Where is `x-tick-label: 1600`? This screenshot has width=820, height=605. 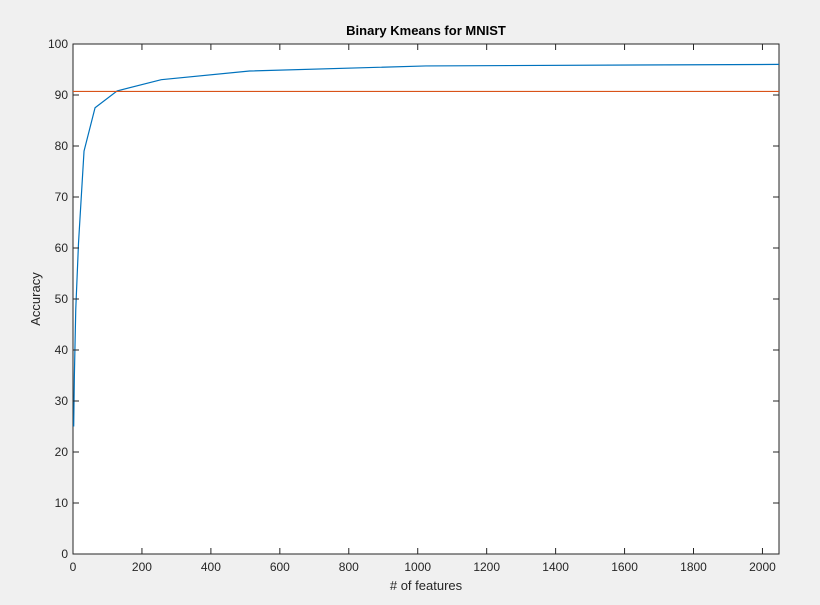 x-tick-label: 1600 is located at coordinates (624, 567).